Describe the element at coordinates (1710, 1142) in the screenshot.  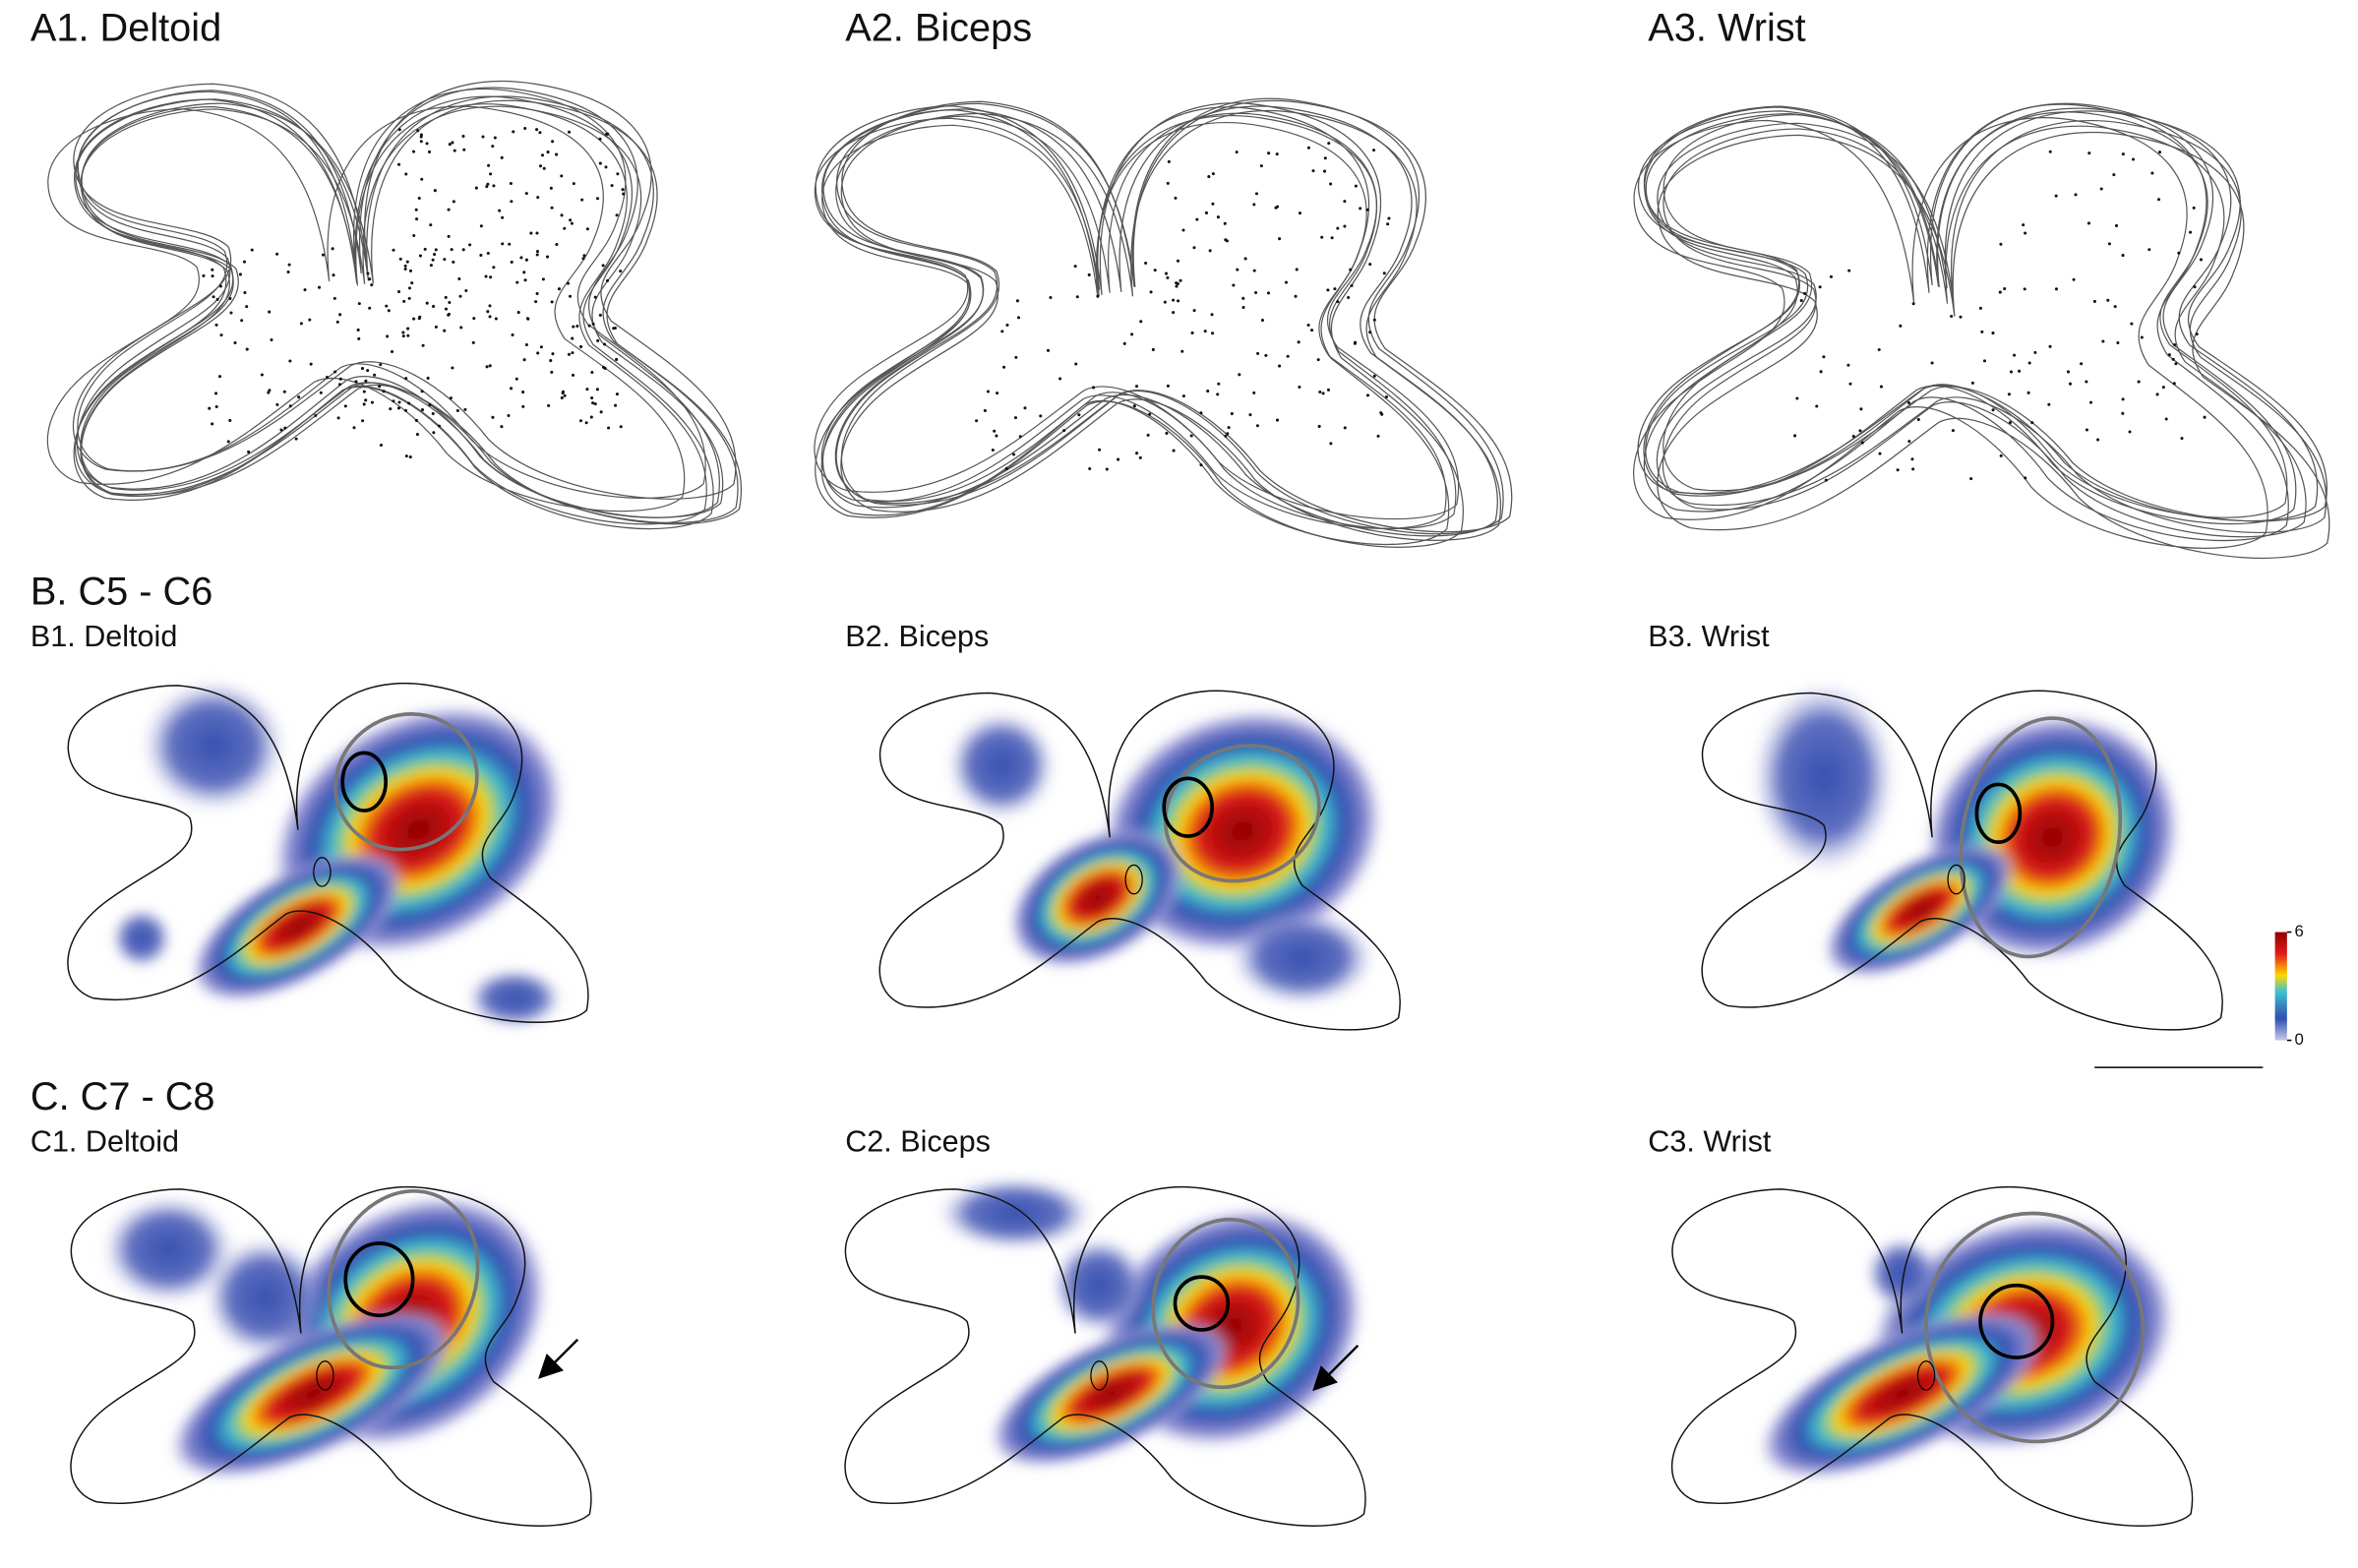
I see `panel-label: C3. Wrist` at that location.